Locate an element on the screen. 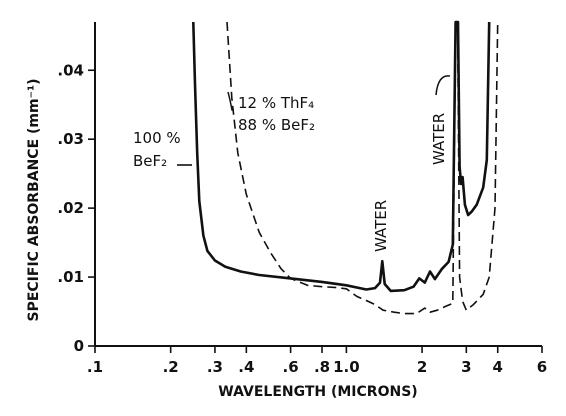 The width and height of the screenshot is (566, 416). x-tick-label: .8 is located at coordinates (322, 367).